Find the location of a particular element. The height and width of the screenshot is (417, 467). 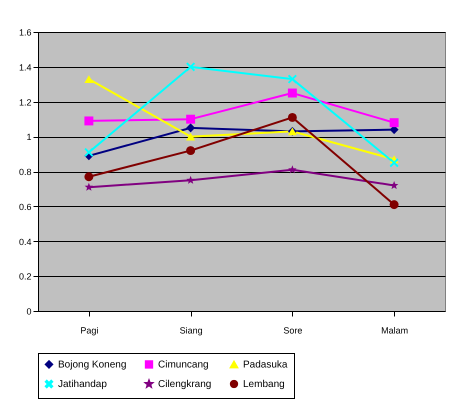

x-tick-label: Pagi is located at coordinates (89, 331).